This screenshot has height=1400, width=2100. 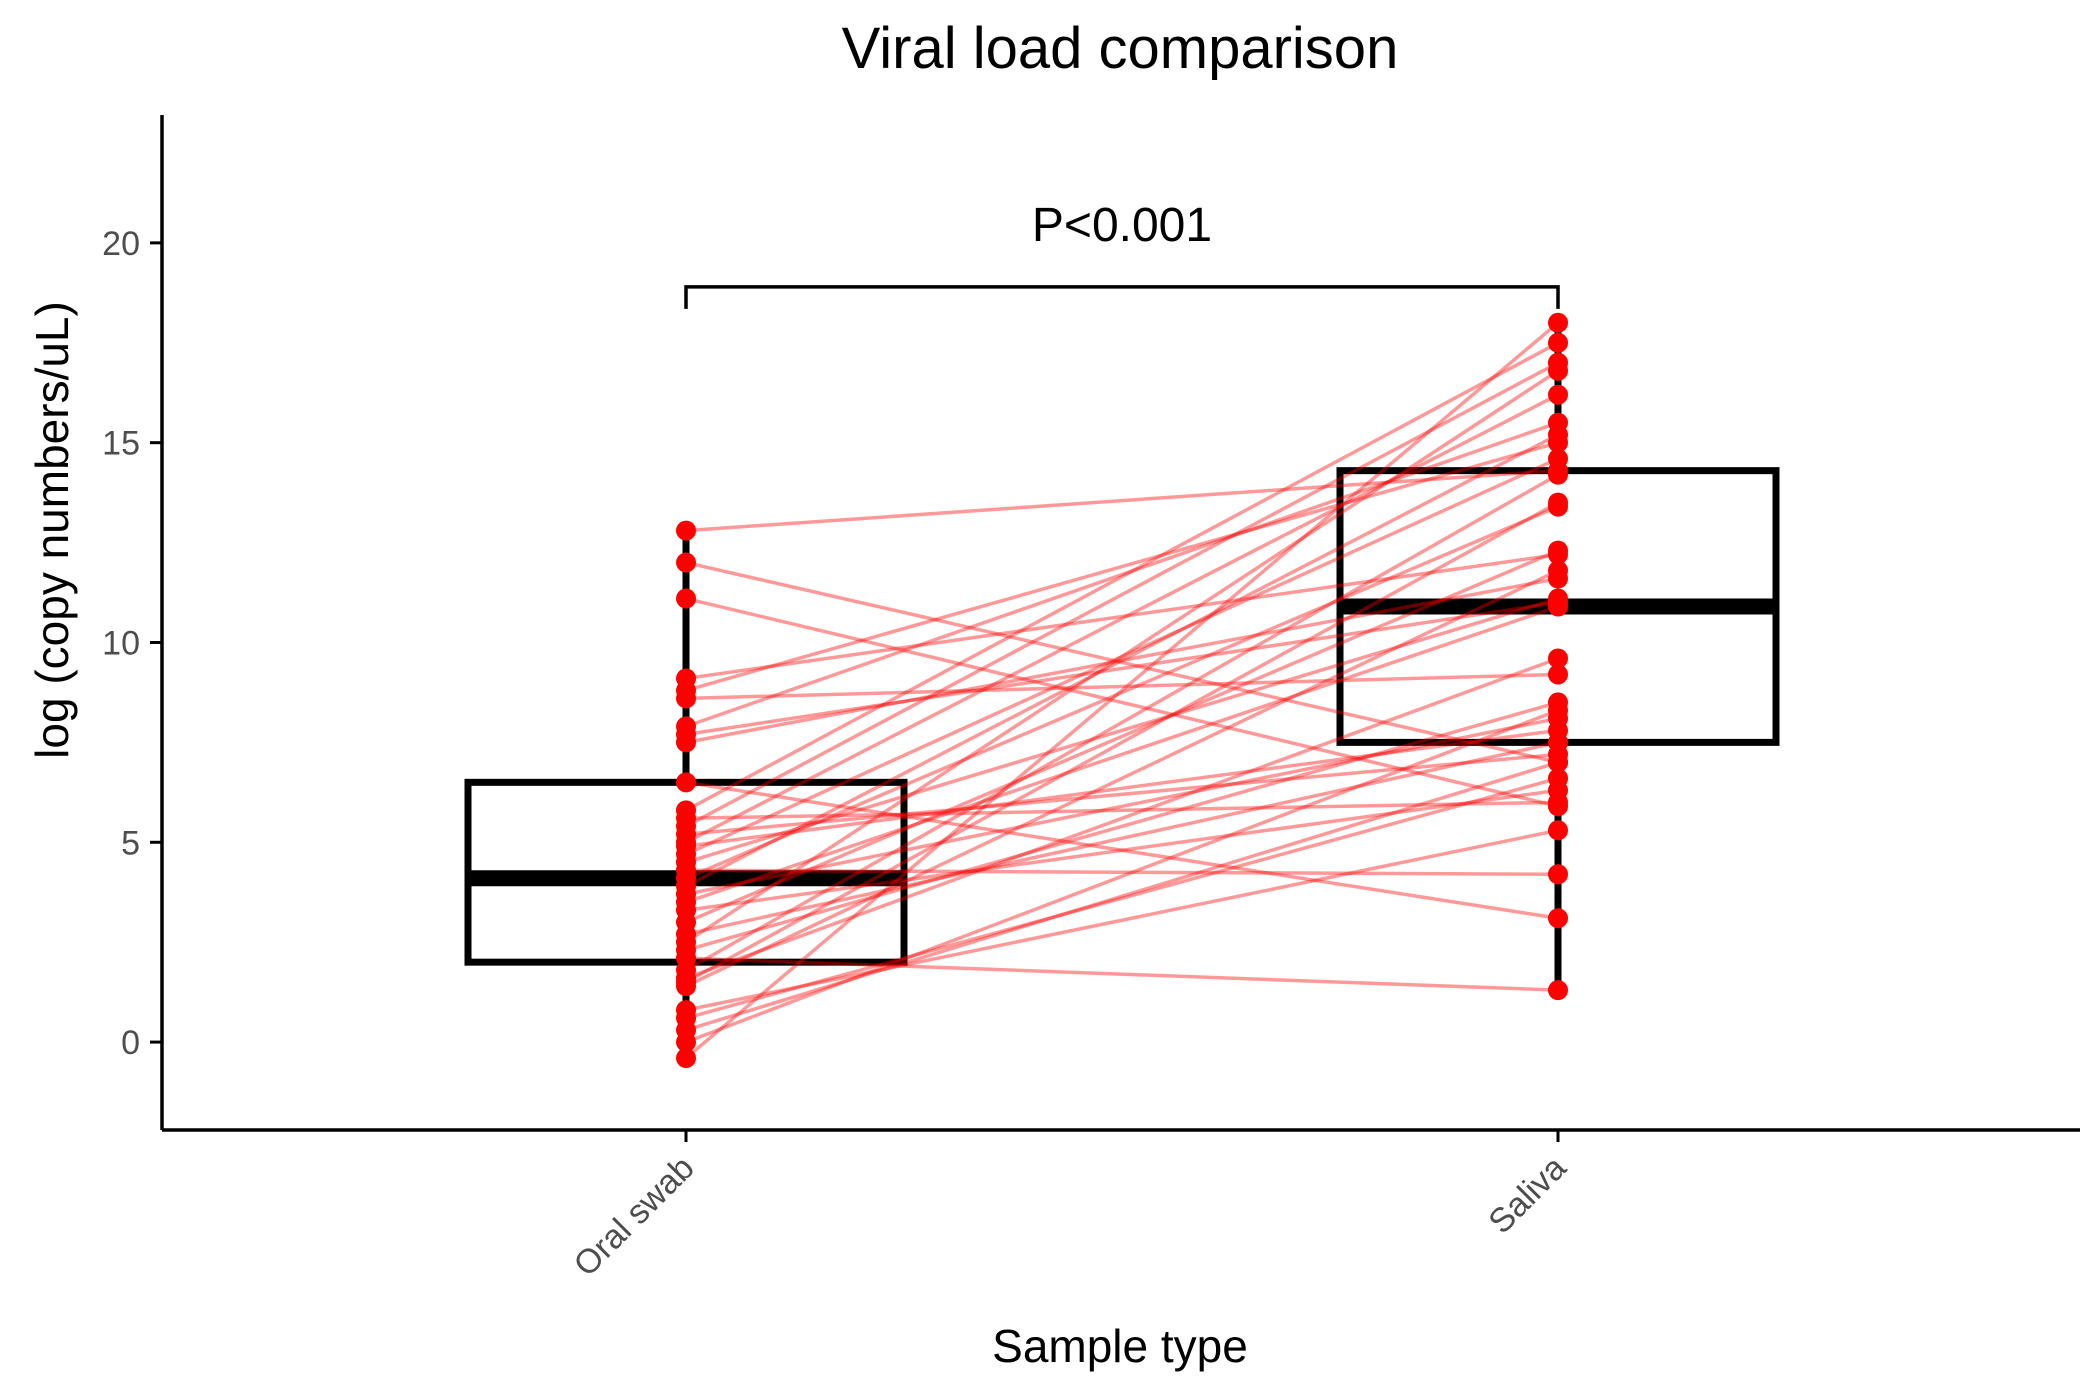 What do you see at coordinates (1120, 1346) in the screenshot?
I see `x-axis-title: Sample type` at bounding box center [1120, 1346].